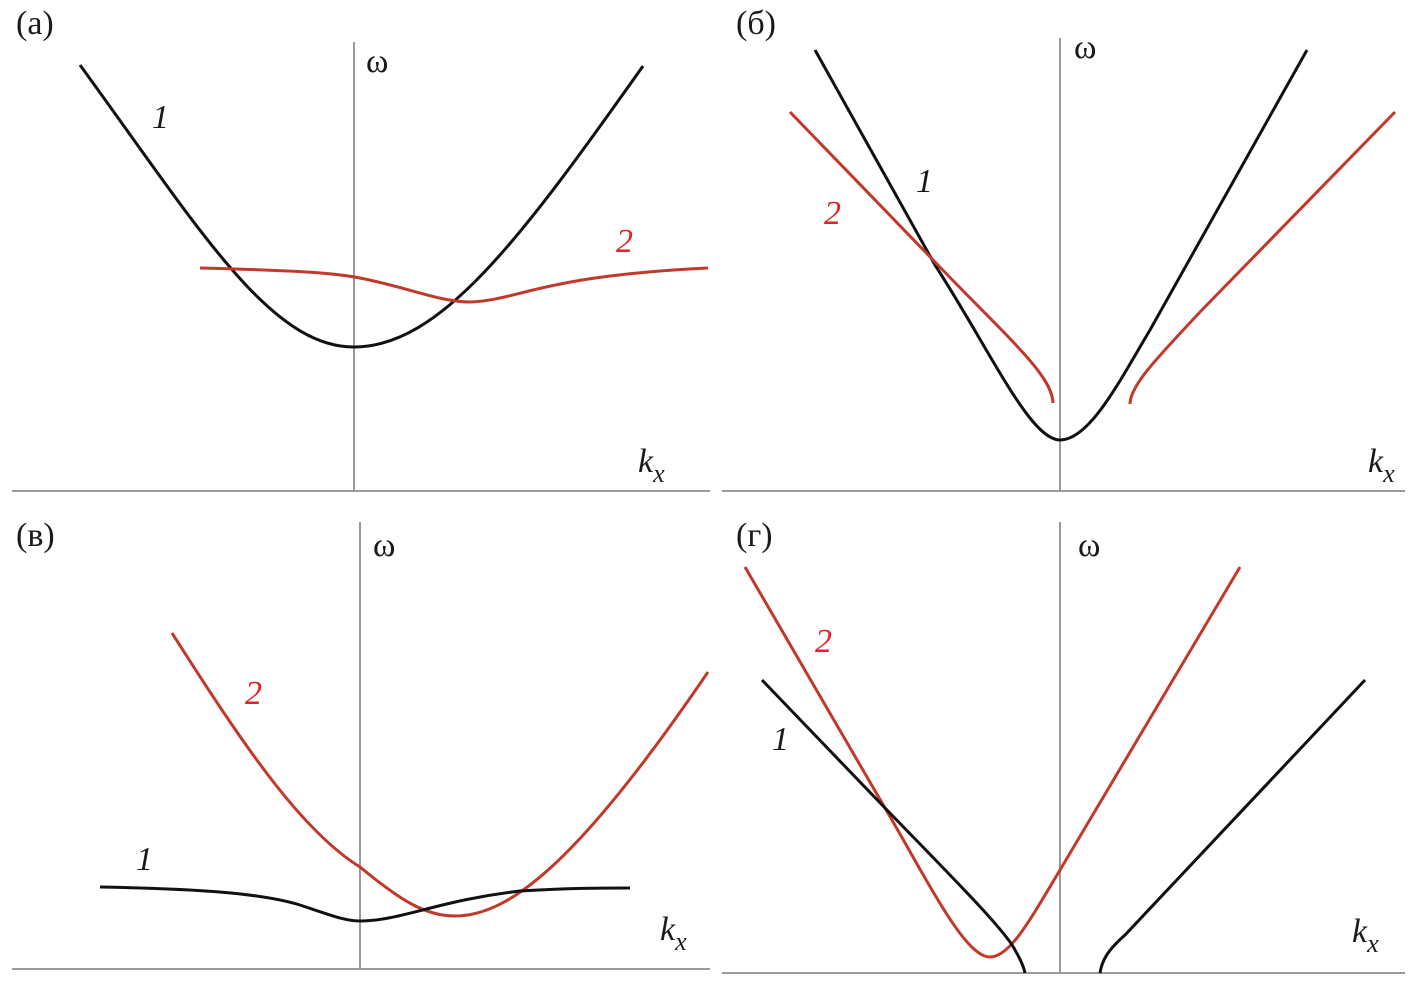  What do you see at coordinates (754, 535) in the screenshot?
I see `panel-label: (г)` at bounding box center [754, 535].